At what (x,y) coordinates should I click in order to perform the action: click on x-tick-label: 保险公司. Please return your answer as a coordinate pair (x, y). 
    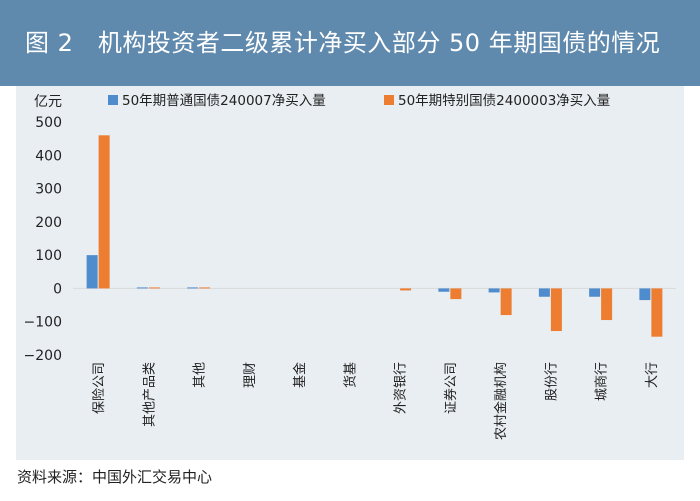
    Looking at the image, I should click on (99, 388).